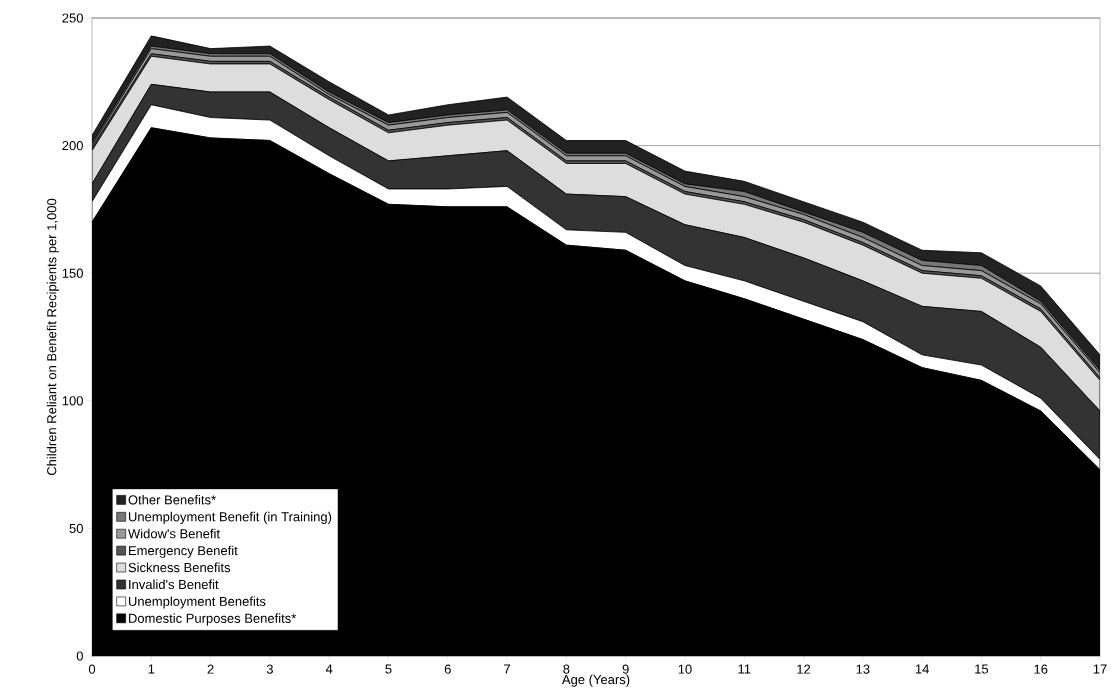  I want to click on x-tick-label: 0, so click(92, 669).